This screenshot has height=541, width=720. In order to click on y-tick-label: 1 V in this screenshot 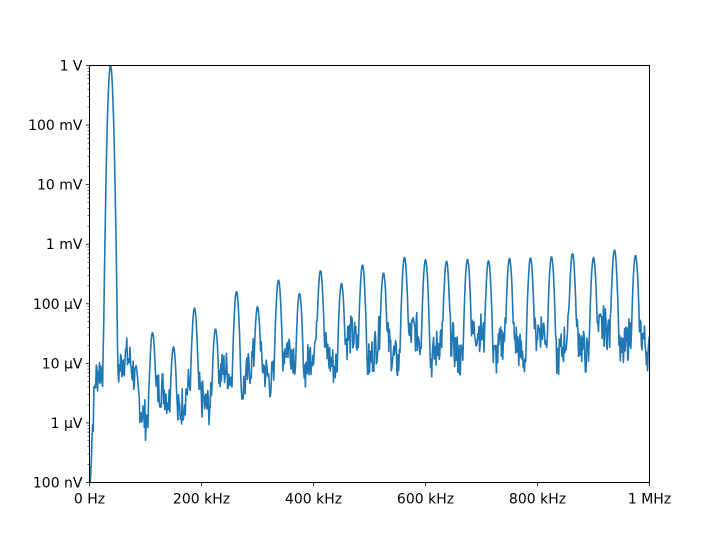, I will do `click(71, 67)`.